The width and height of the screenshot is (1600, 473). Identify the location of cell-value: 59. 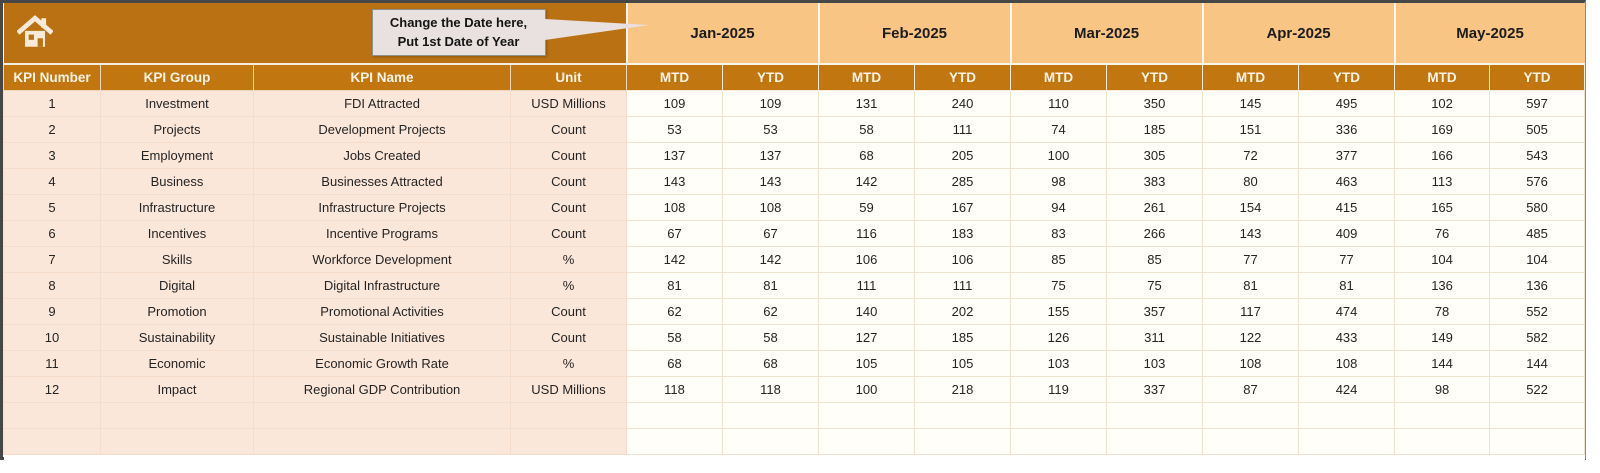
(867, 208).